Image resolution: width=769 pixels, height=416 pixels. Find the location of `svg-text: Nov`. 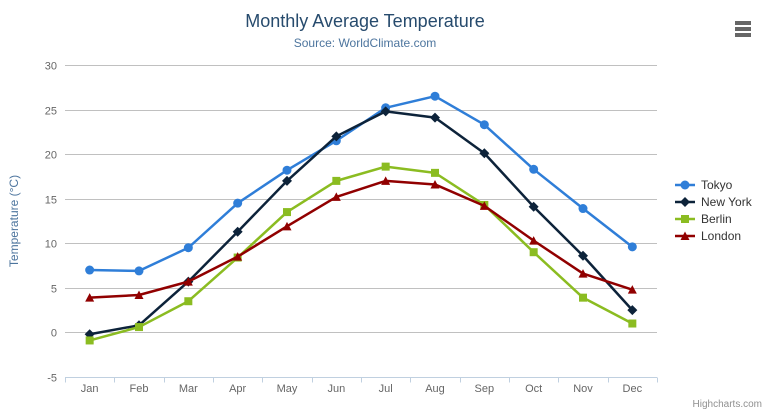

svg-text: Nov is located at coordinates (583, 389).